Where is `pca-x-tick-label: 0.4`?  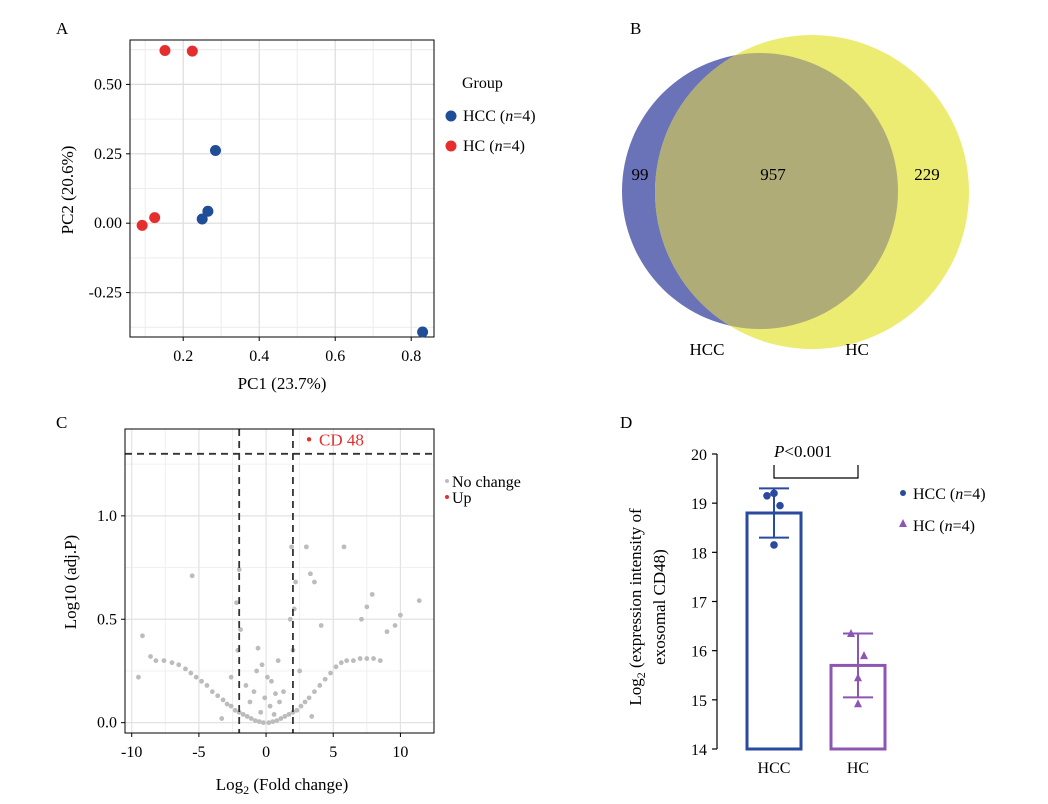 pca-x-tick-label: 0.4 is located at coordinates (259, 356).